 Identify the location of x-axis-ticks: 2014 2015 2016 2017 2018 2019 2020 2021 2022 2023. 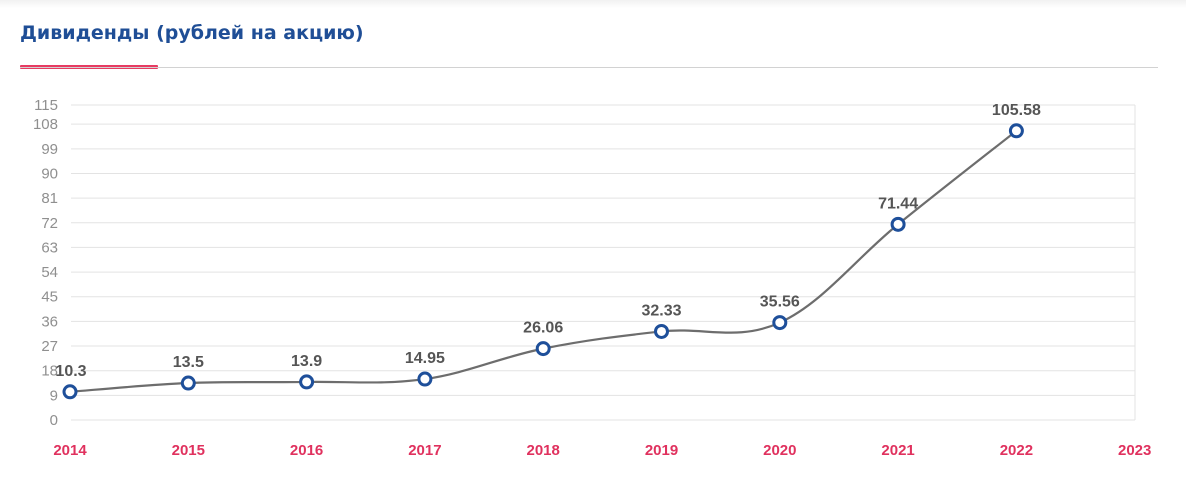
(602, 450).